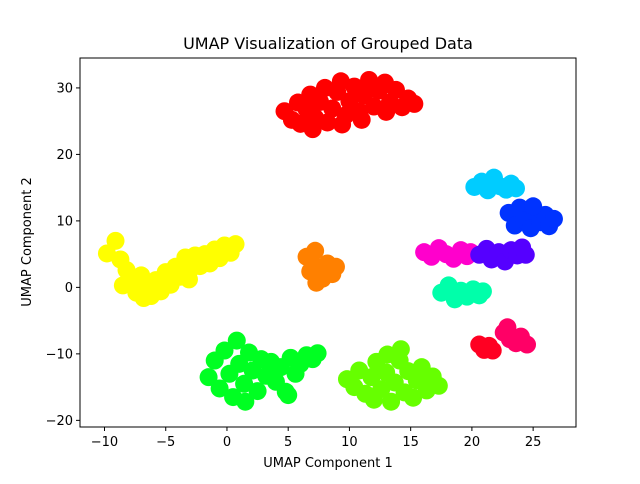 Image resolution: width=640 pixels, height=484 pixels. I want to click on y-tick-label: −20, so click(59, 421).